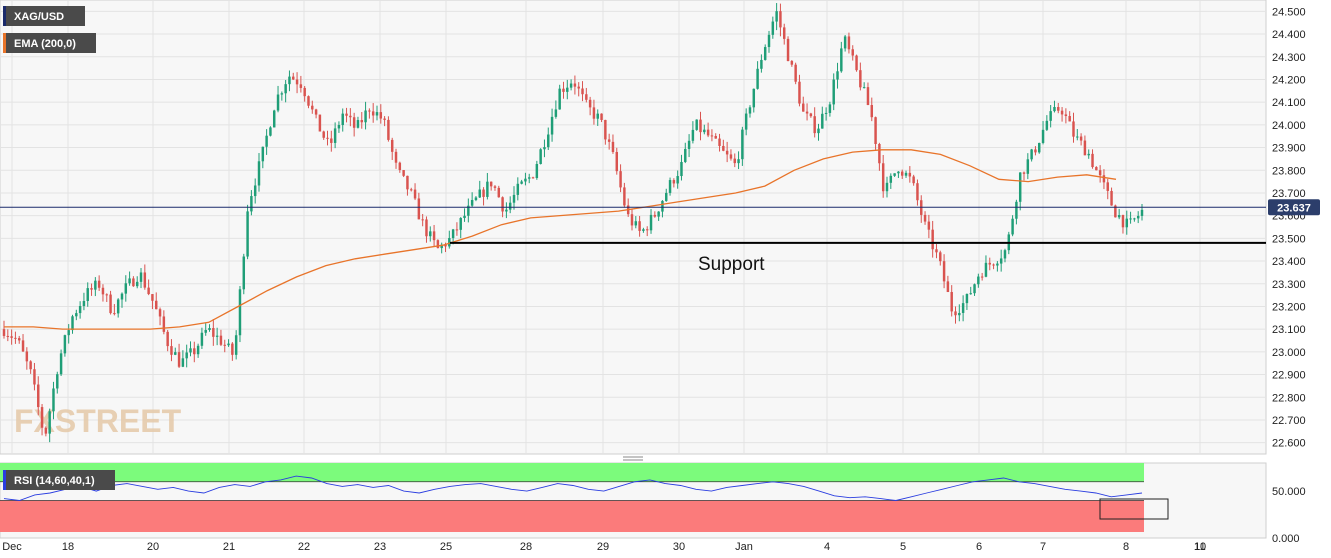 This screenshot has height=558, width=1331. I want to click on time-tick-label: 28, so click(526, 547).